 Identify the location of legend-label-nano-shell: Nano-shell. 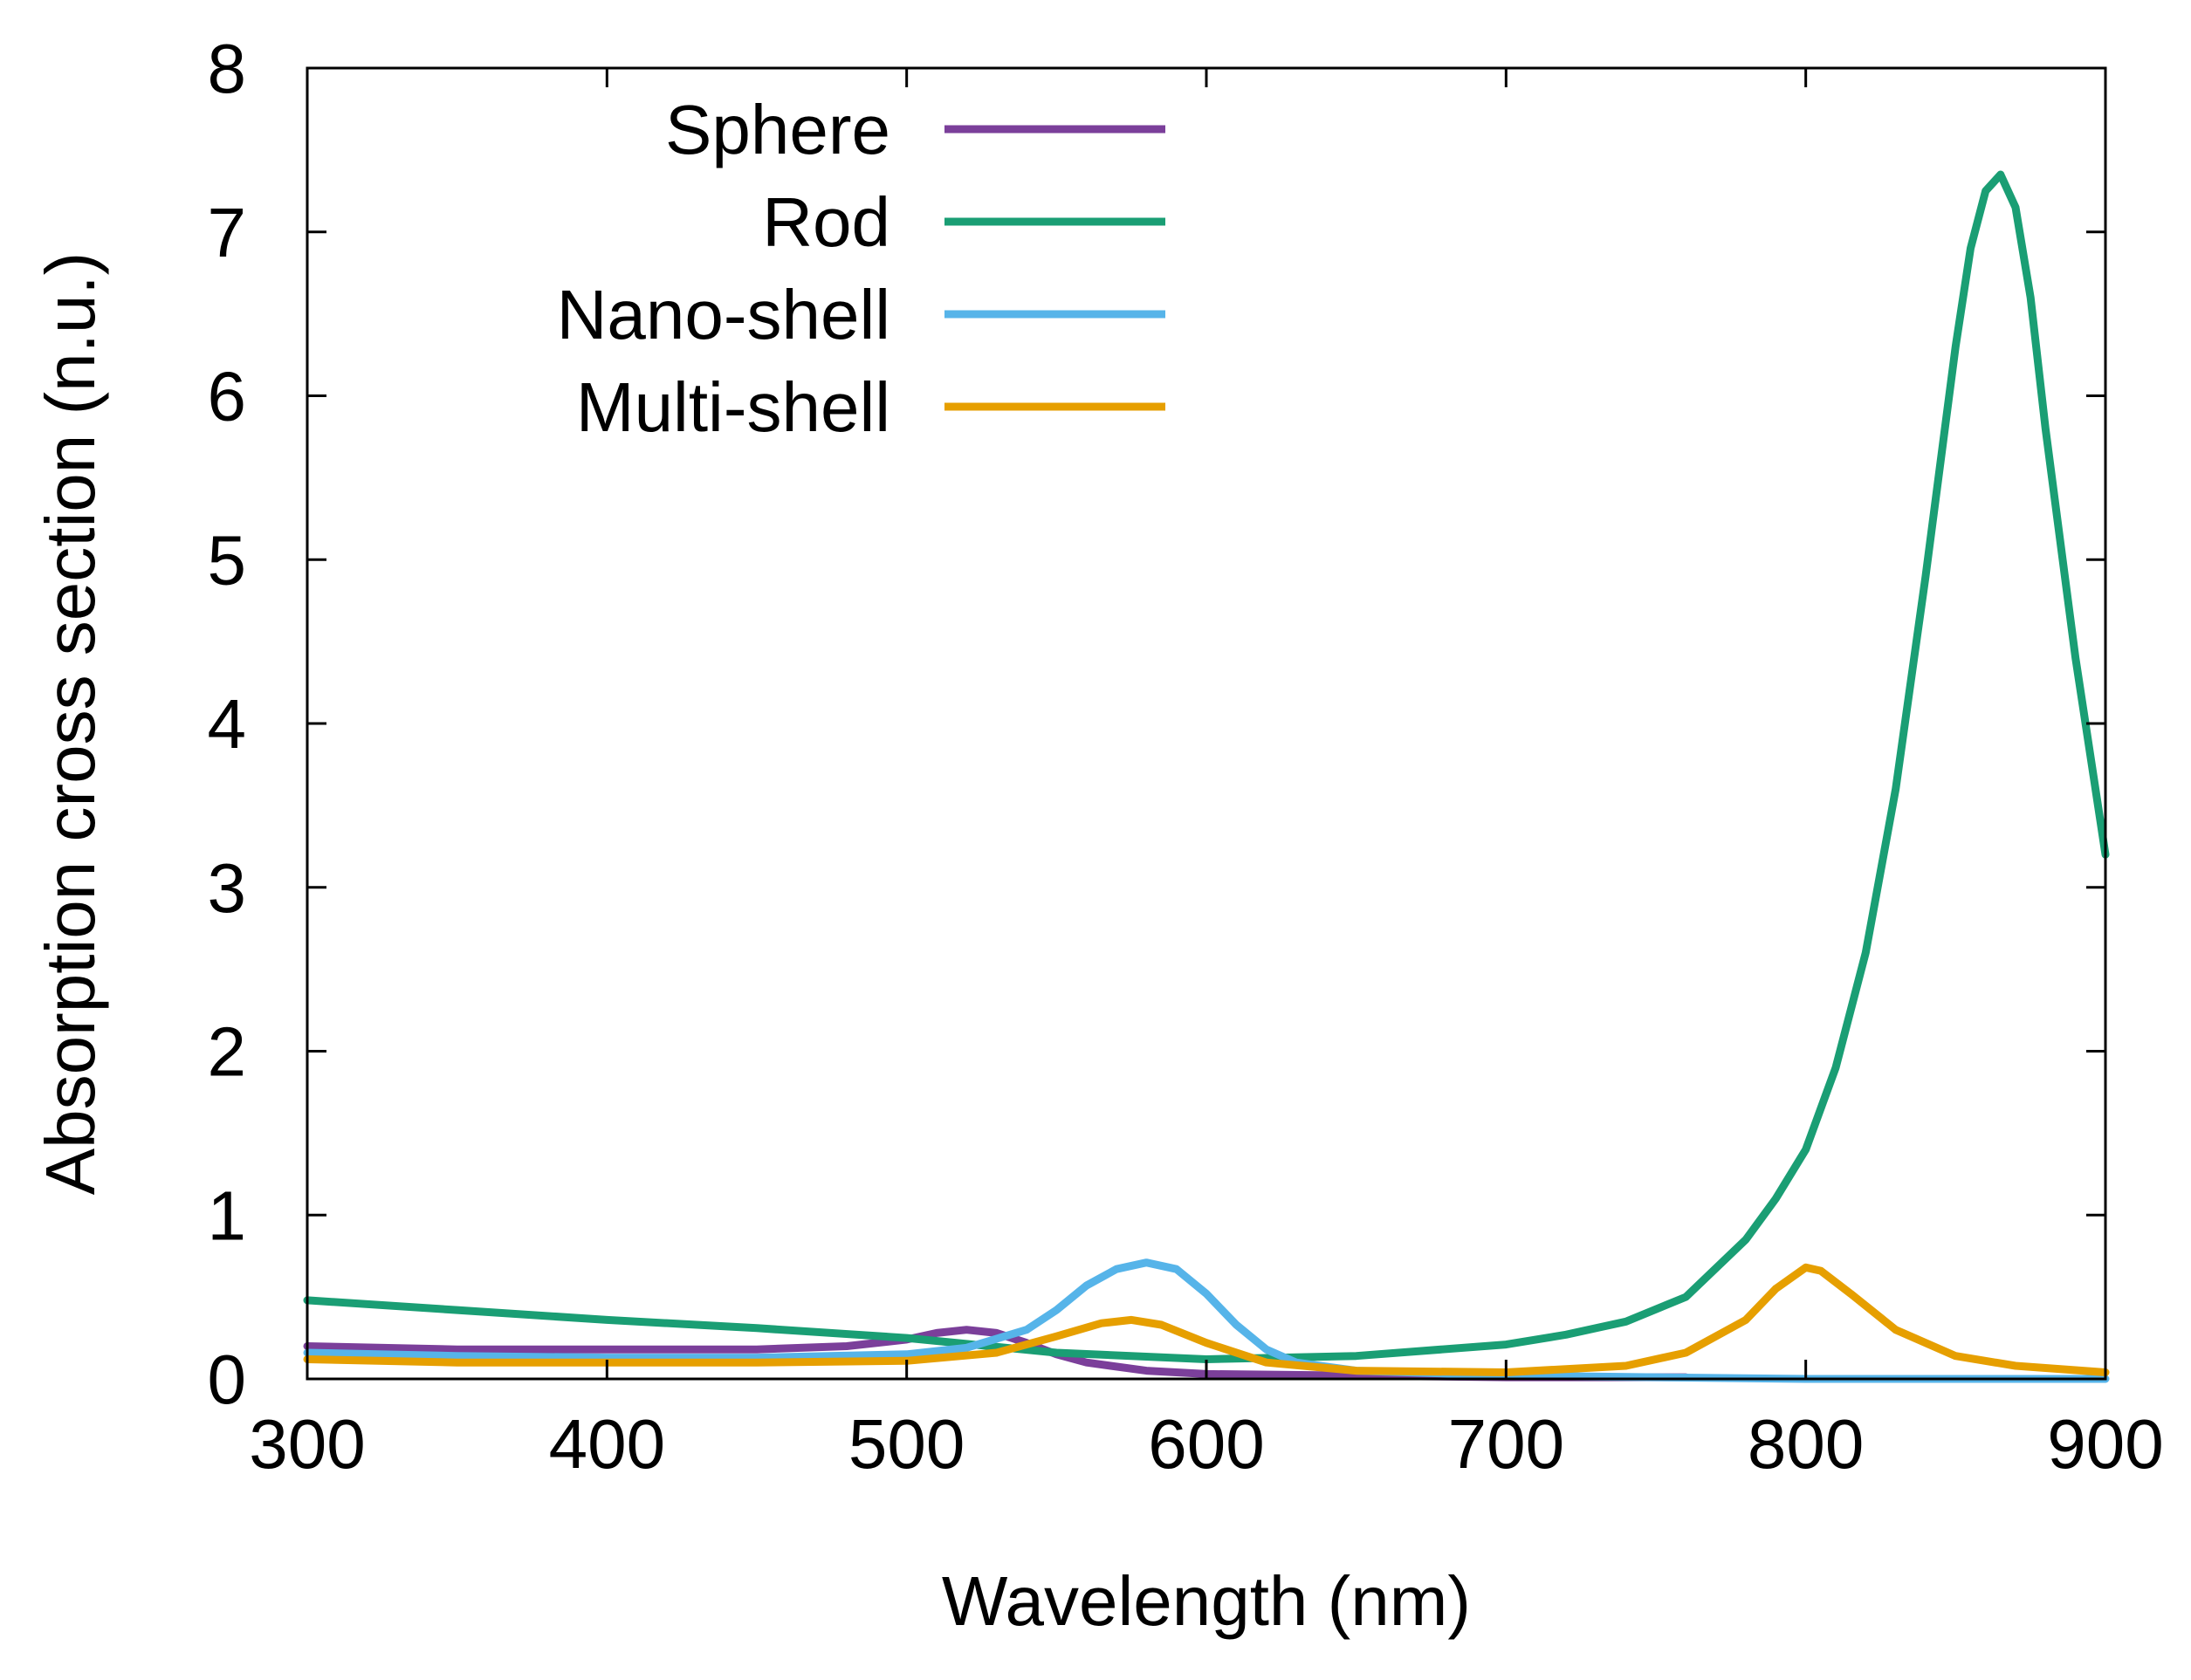
(723, 314).